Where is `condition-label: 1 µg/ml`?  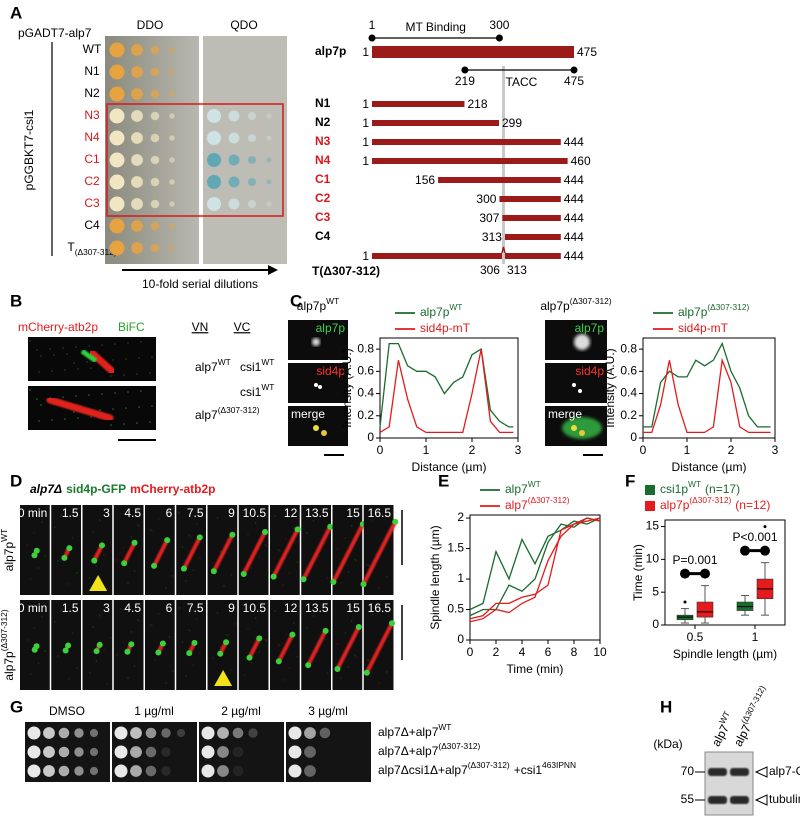 condition-label: 1 µg/ml is located at coordinates (154, 711).